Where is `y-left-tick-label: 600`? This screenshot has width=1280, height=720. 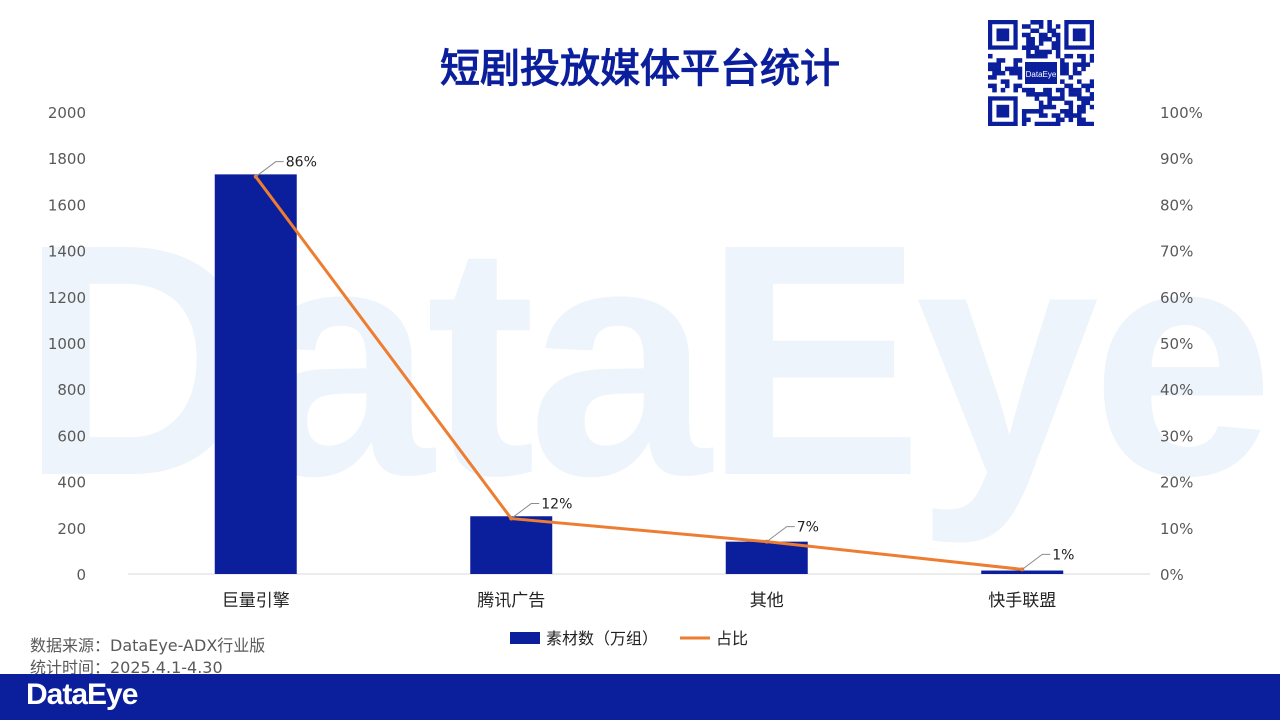 y-left-tick-label: 600 is located at coordinates (71, 436).